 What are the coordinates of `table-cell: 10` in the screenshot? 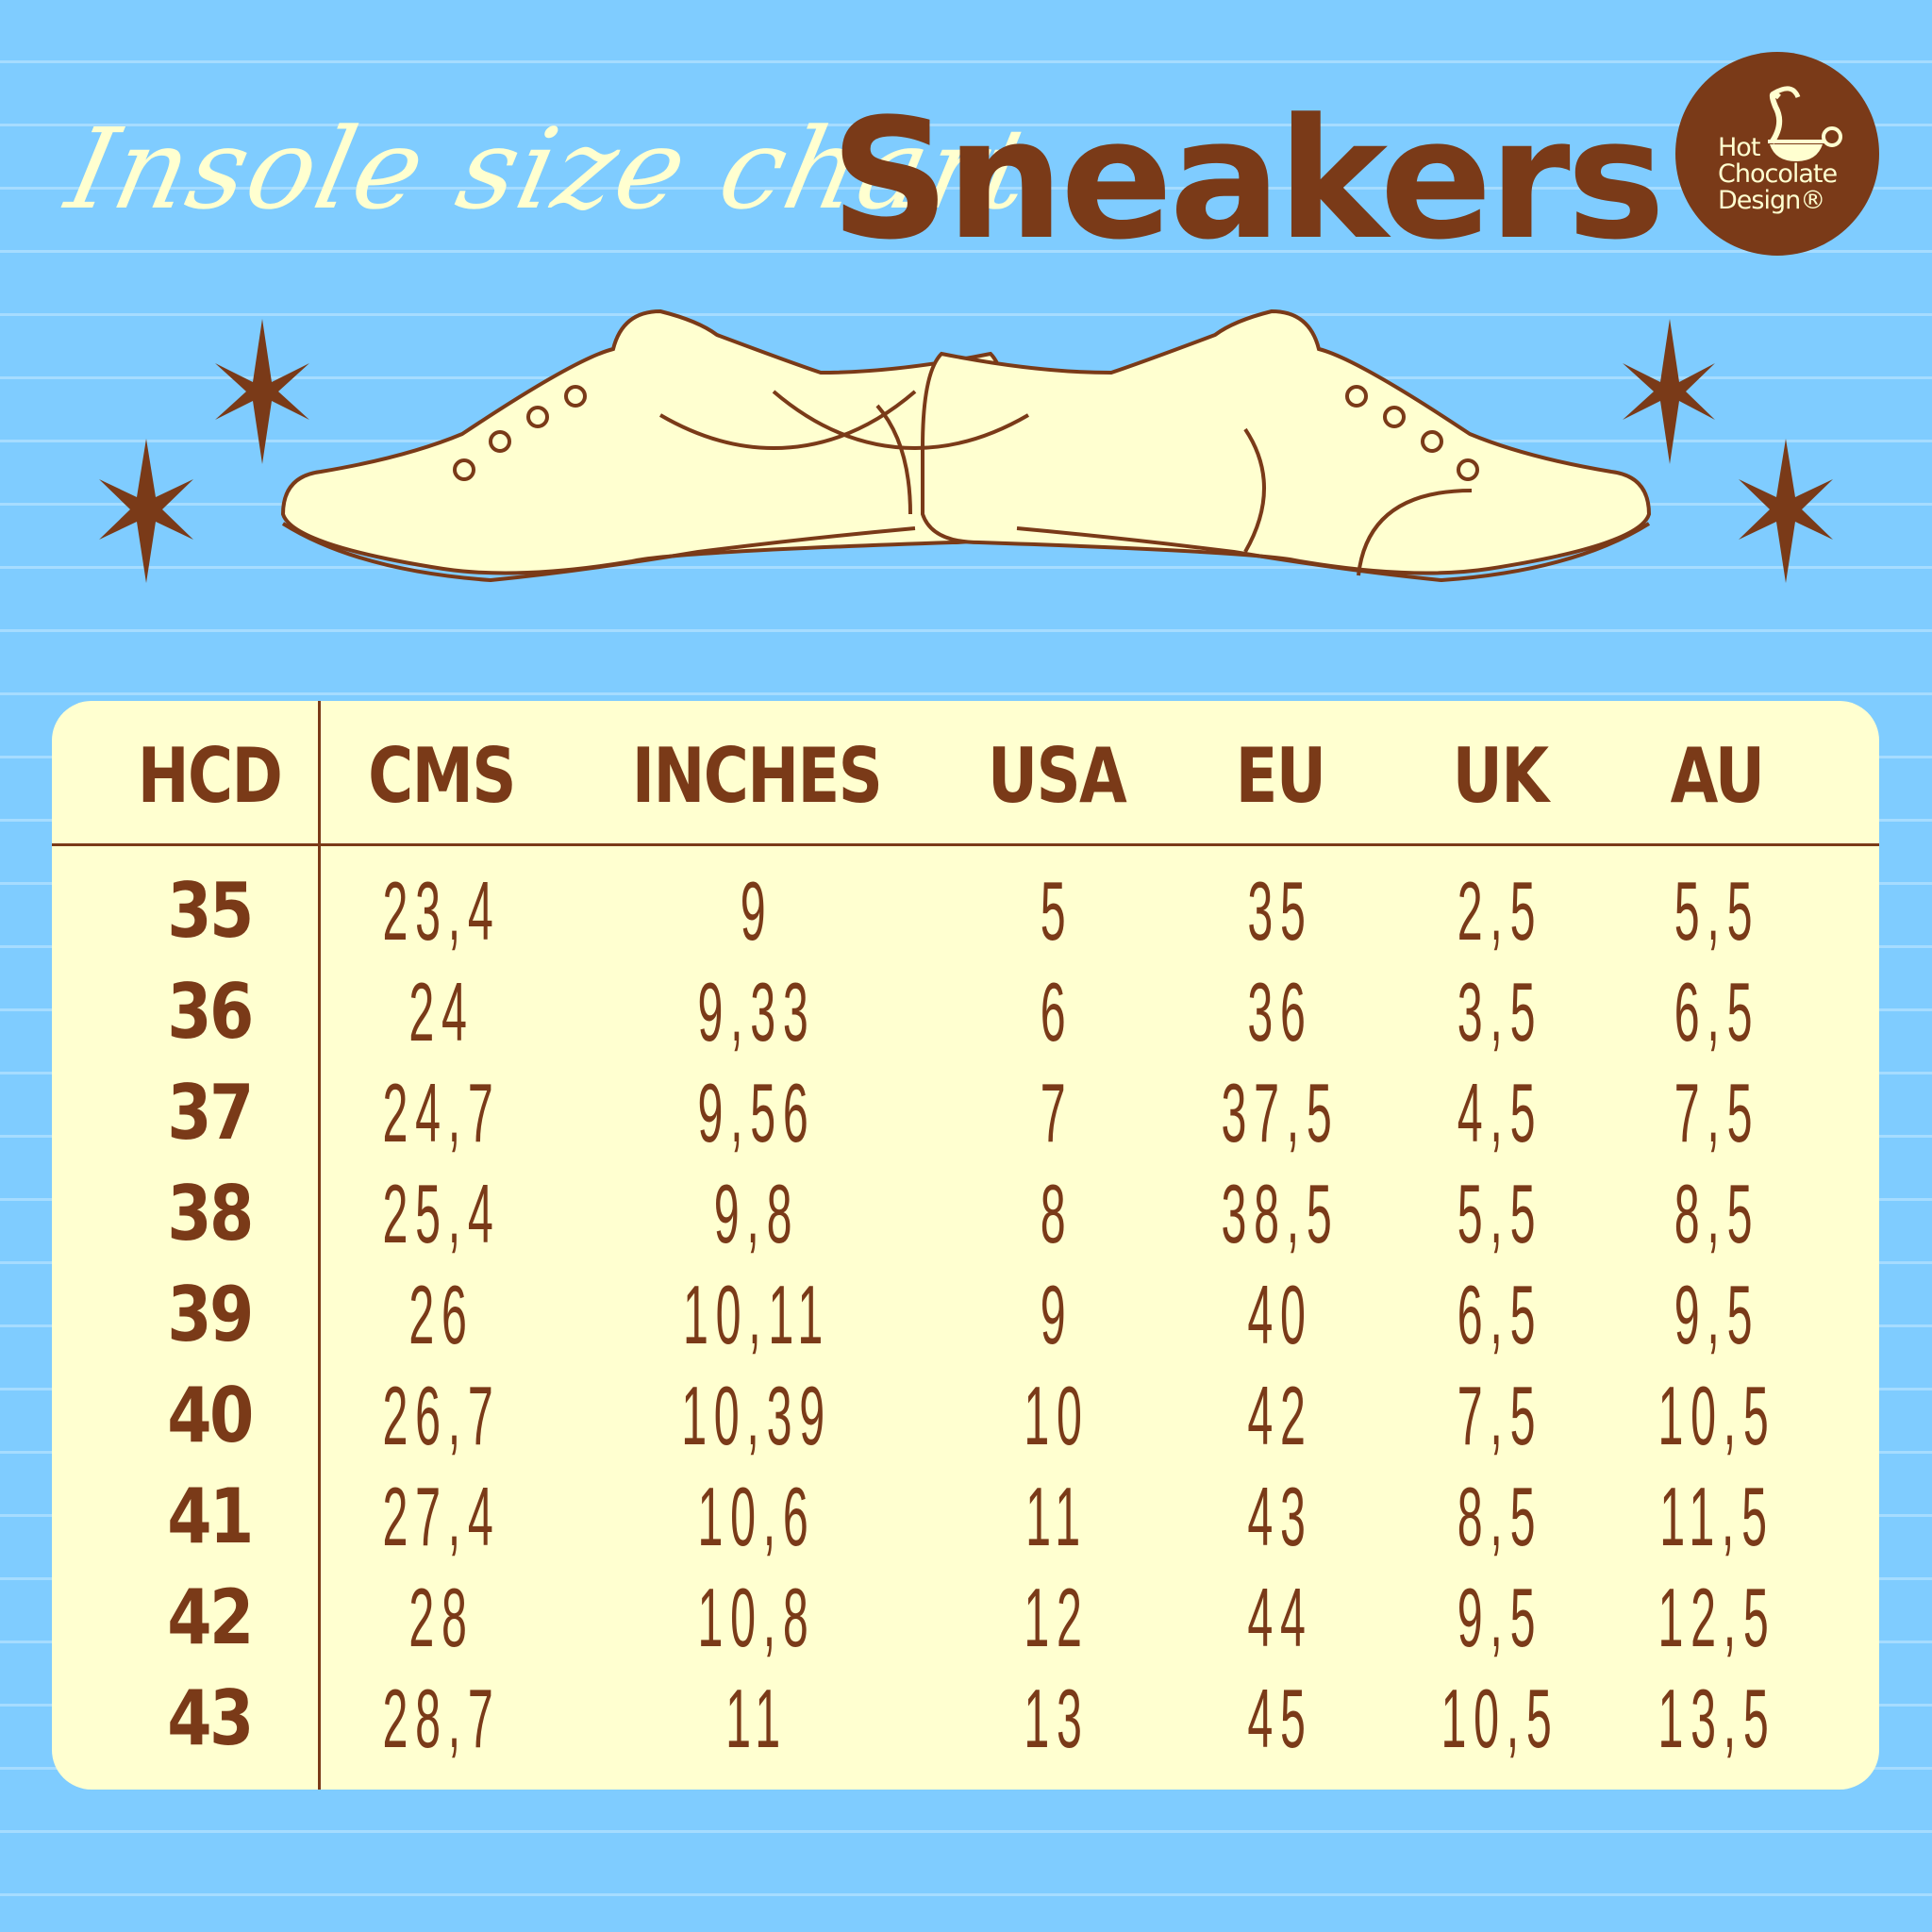 It's located at (1057, 1415).